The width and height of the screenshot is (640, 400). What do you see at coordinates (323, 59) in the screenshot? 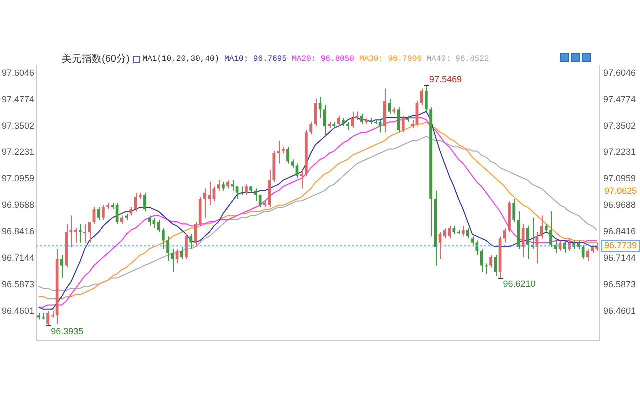
I see `text: MA20: 96.8050` at bounding box center [323, 59].